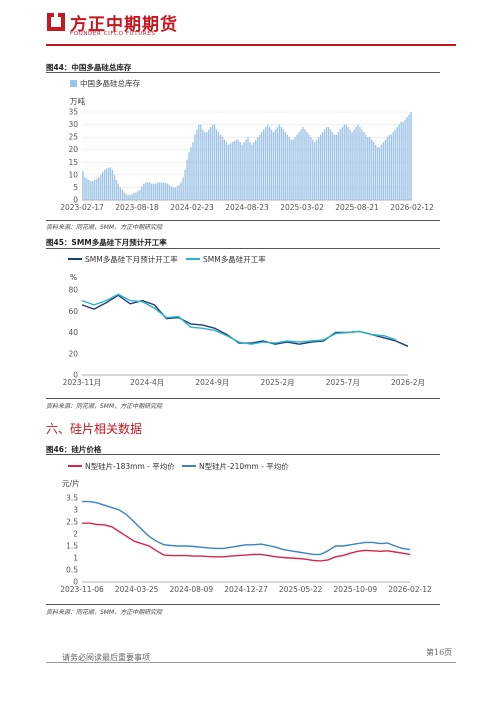 The width and height of the screenshot is (500, 707). I want to click on y-tick-label: 3.5, so click(72, 498).